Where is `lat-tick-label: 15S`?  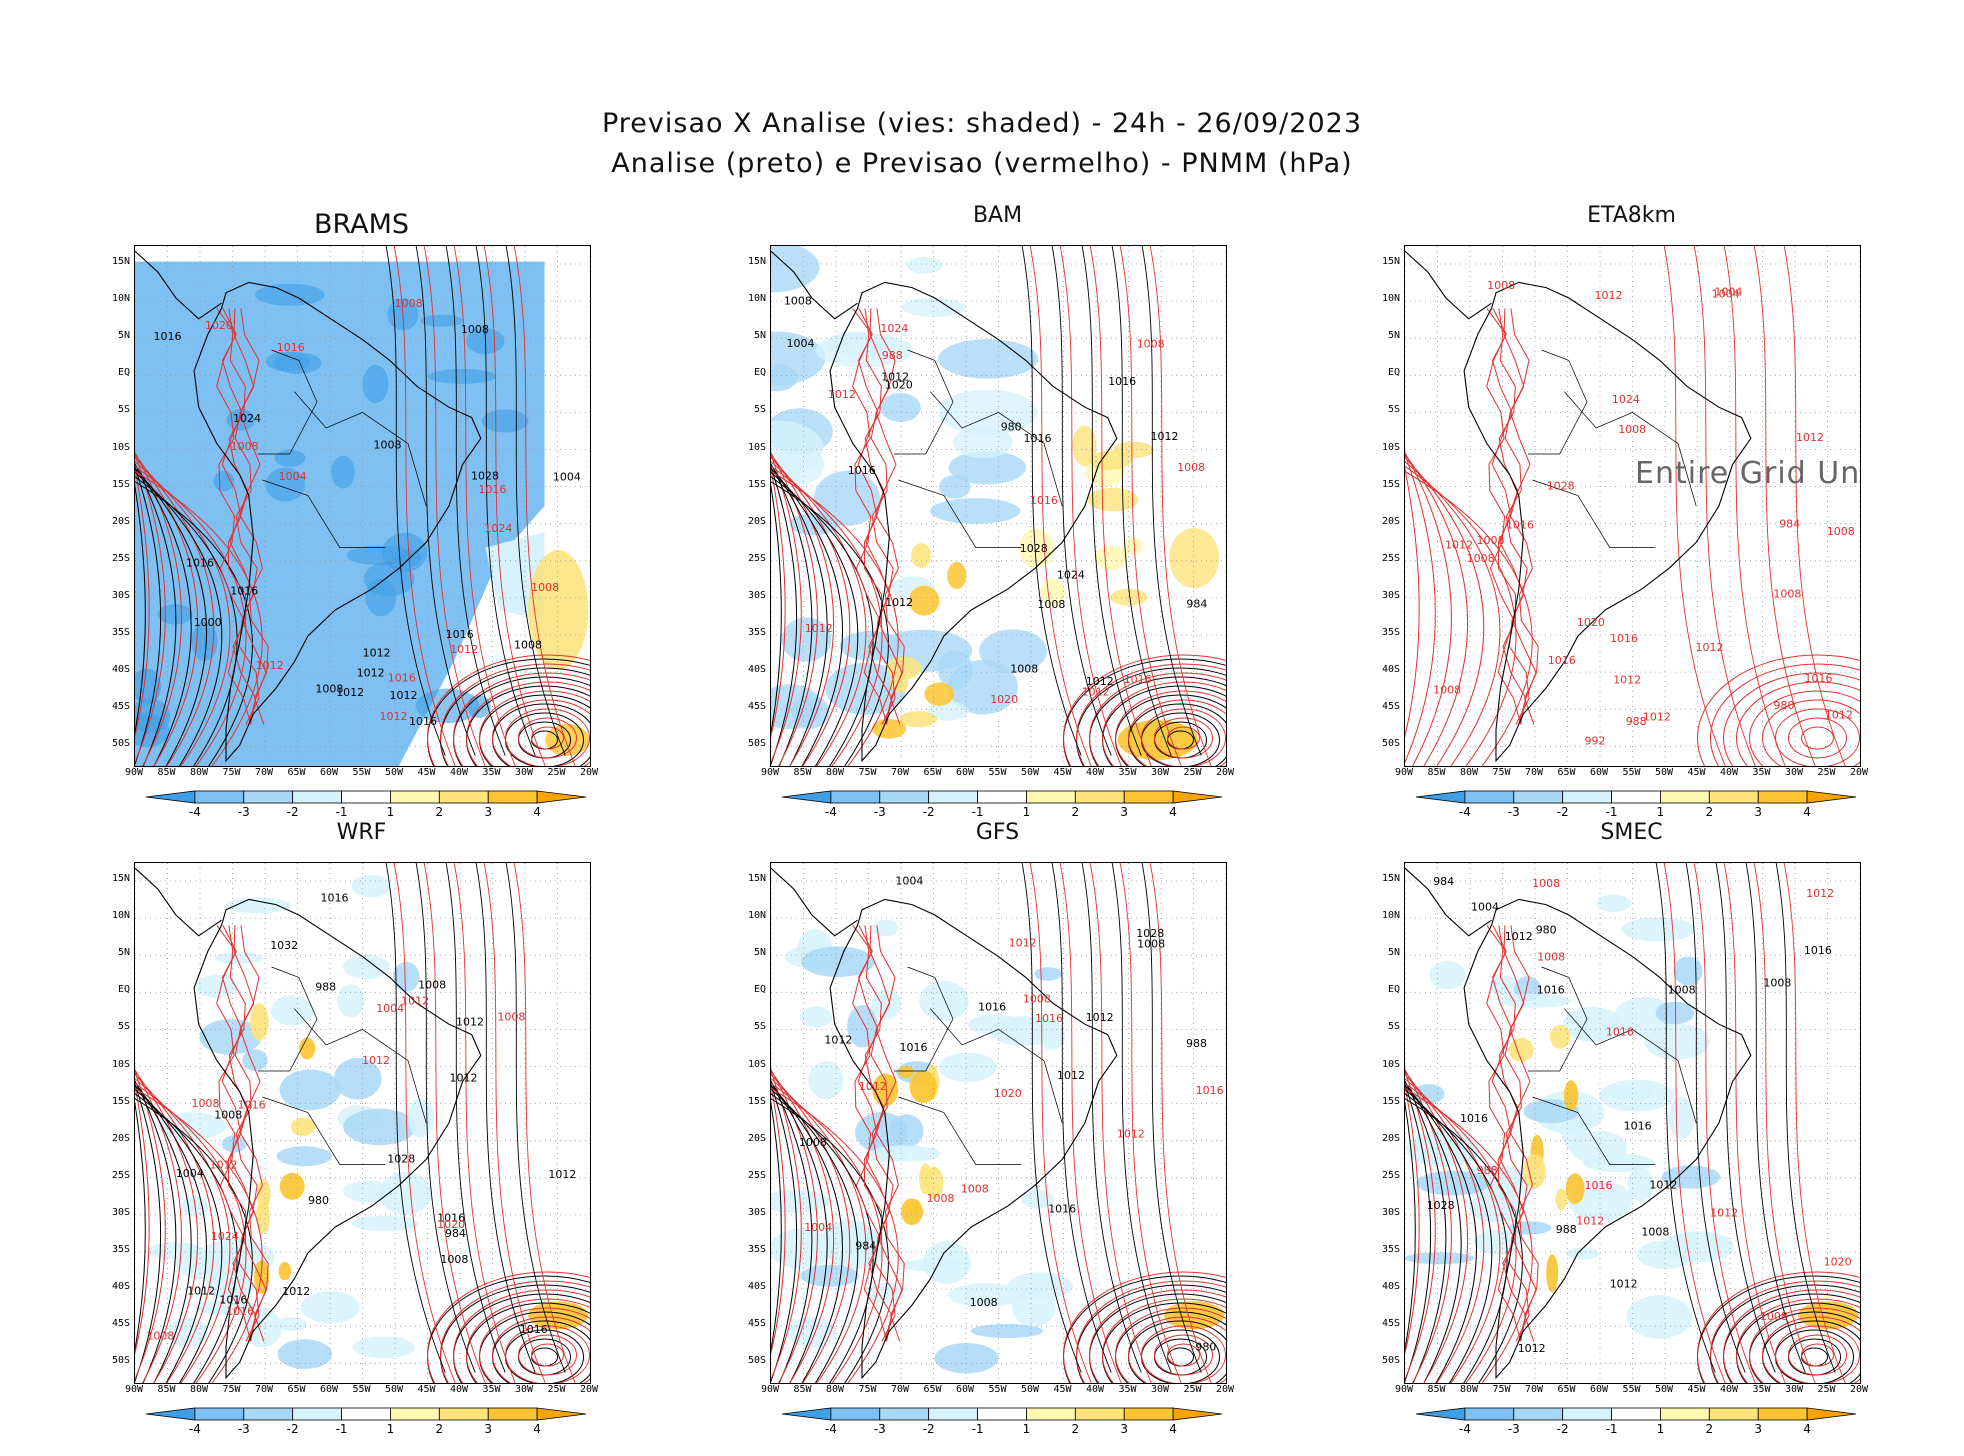 lat-tick-label: 15S is located at coordinates (756, 484).